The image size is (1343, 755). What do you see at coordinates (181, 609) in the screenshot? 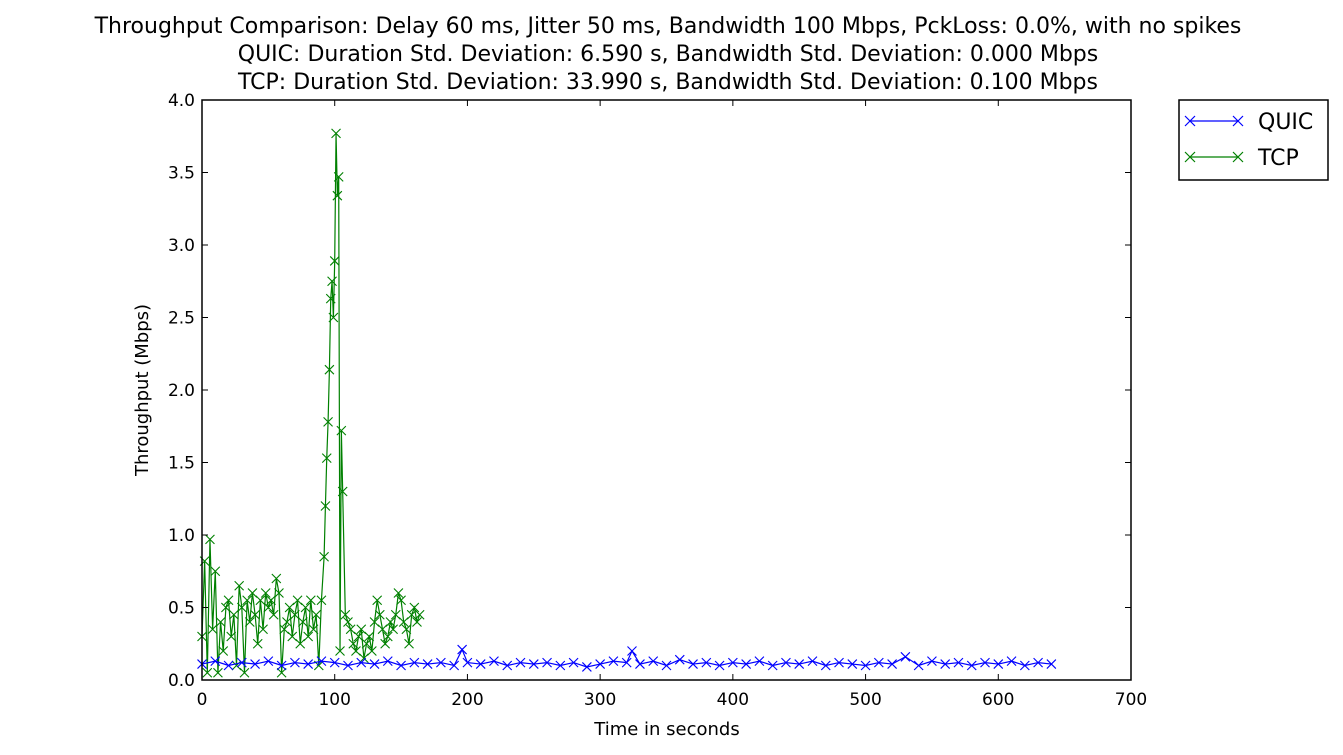
I see `y-tick-label: 0.5` at bounding box center [181, 609].